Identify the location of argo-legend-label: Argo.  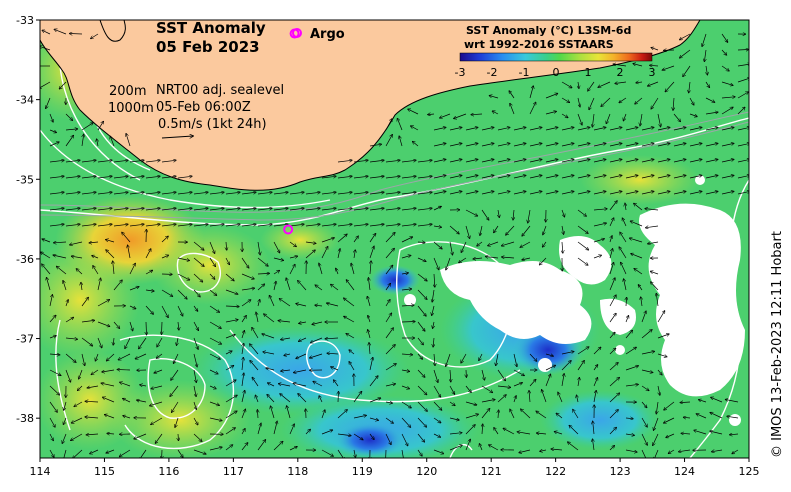
(327, 34).